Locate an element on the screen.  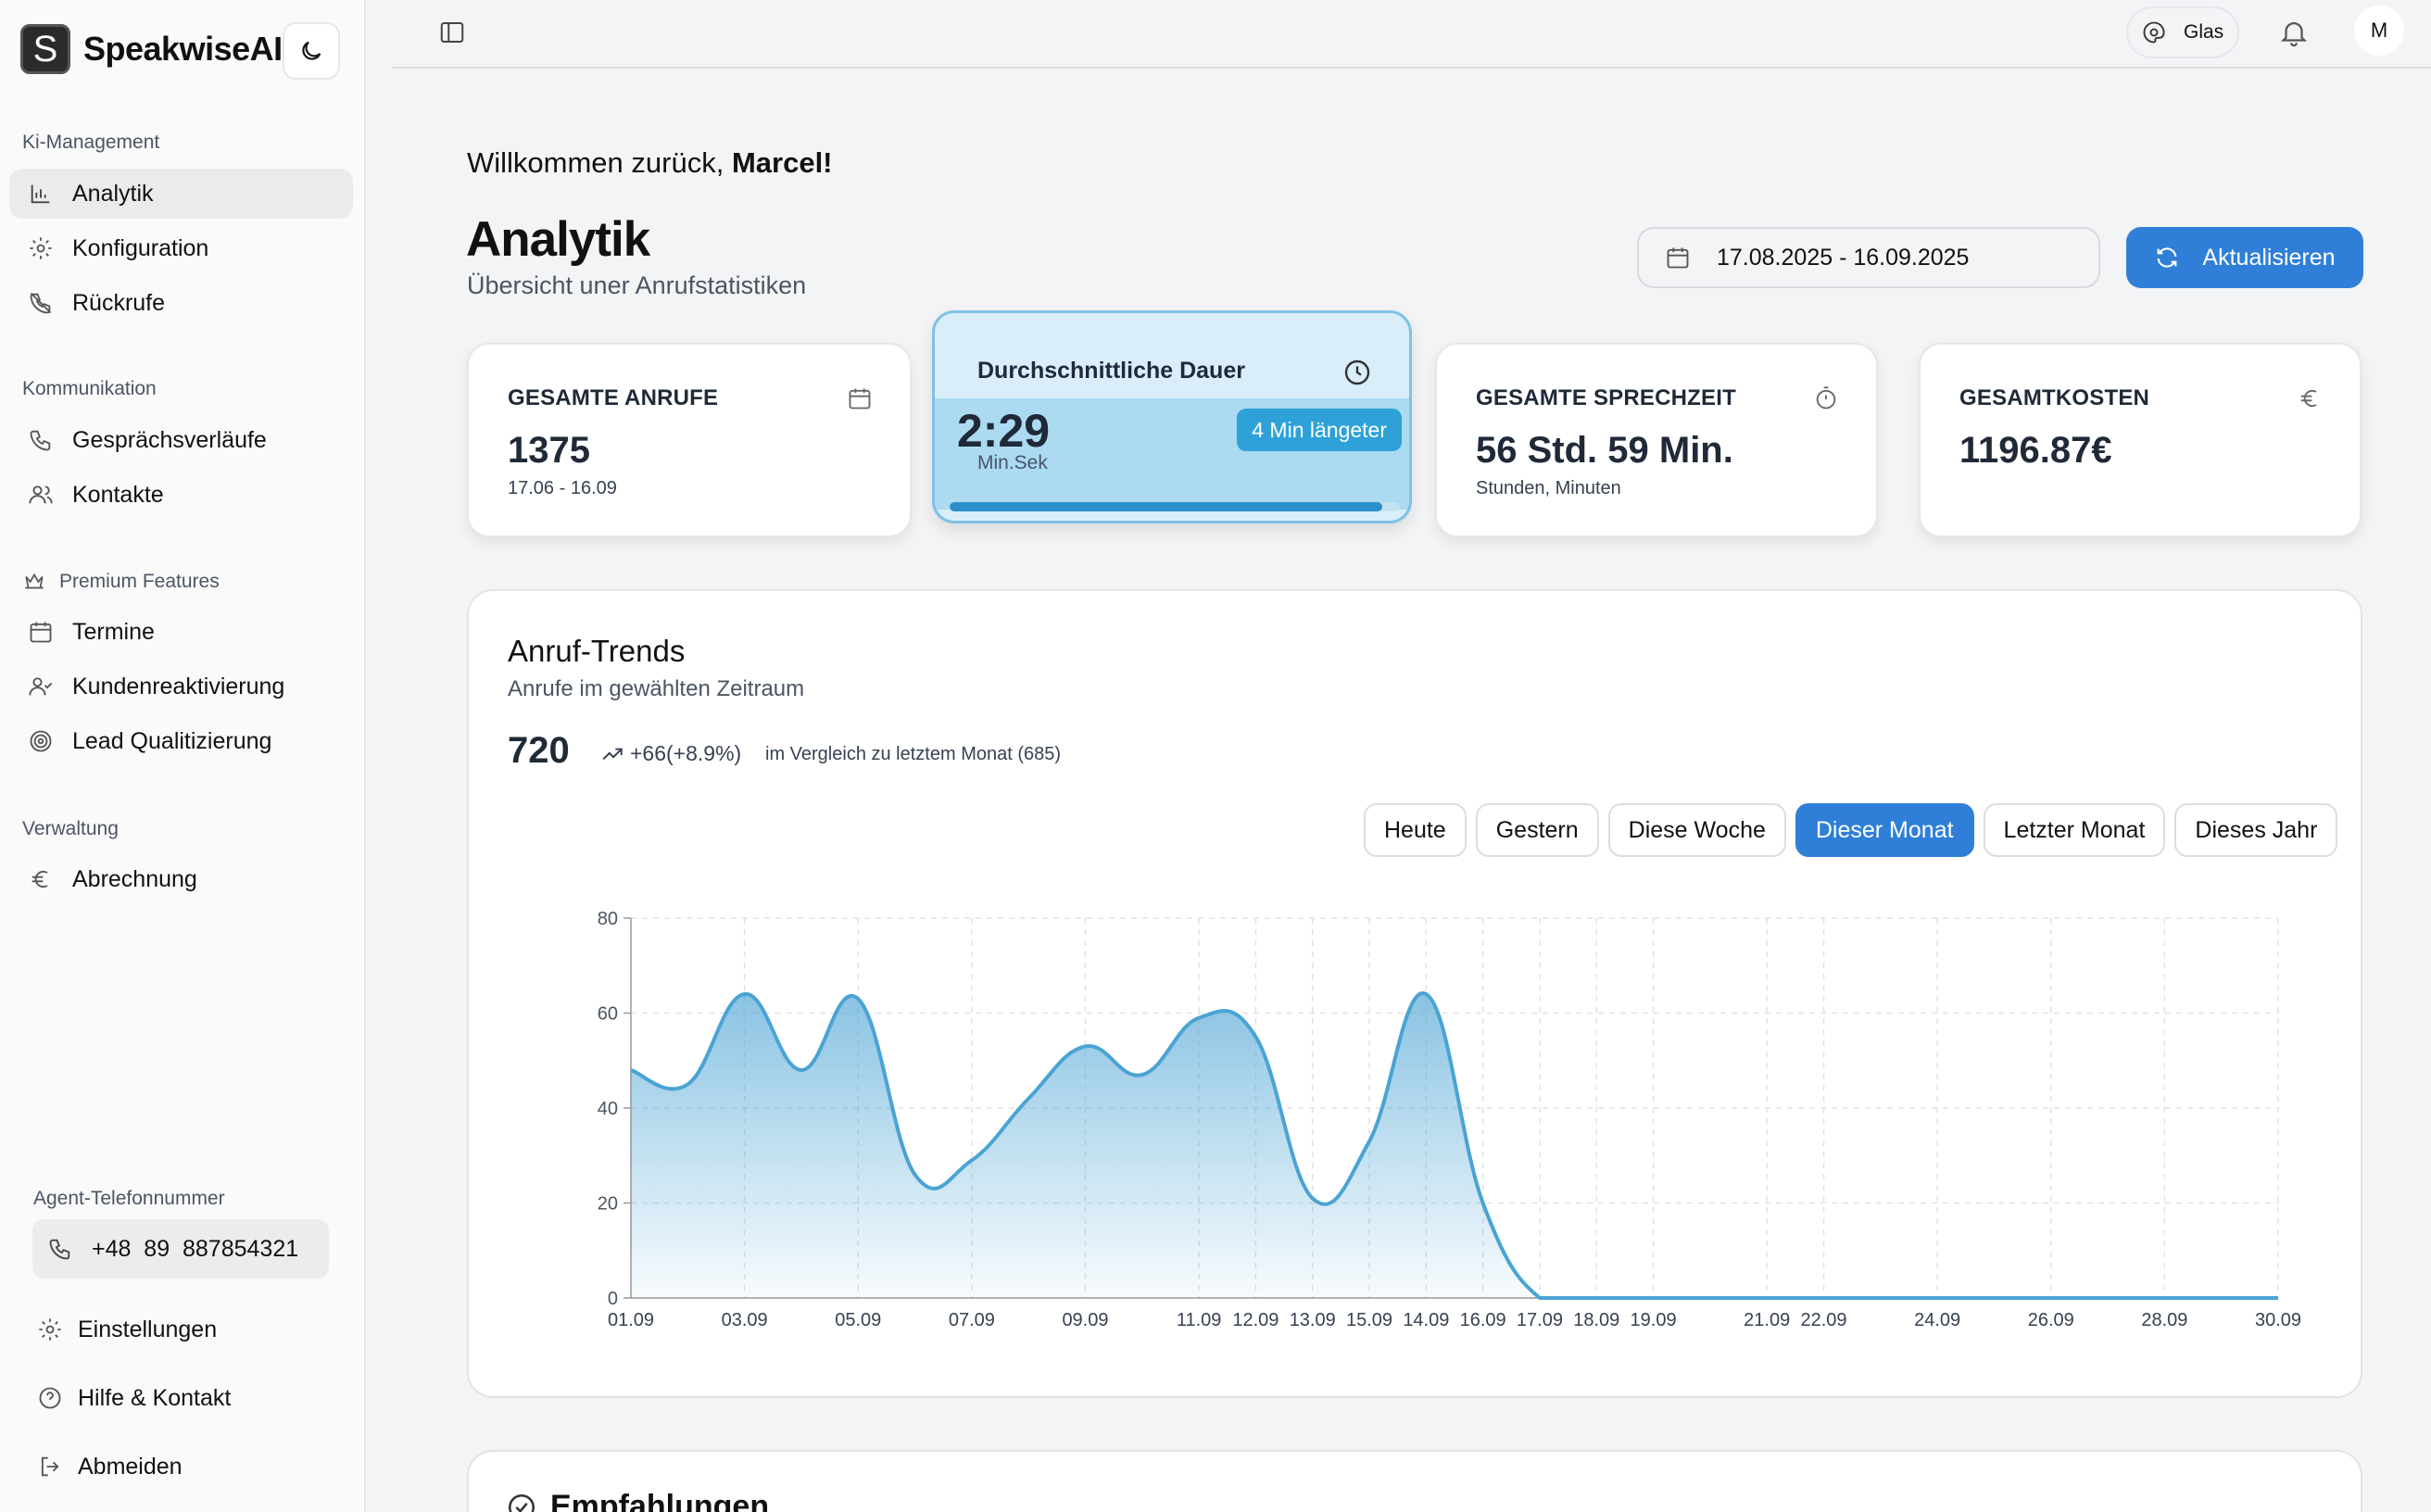
filter-dieser-monat: Dieser Monat is located at coordinates (1884, 830).